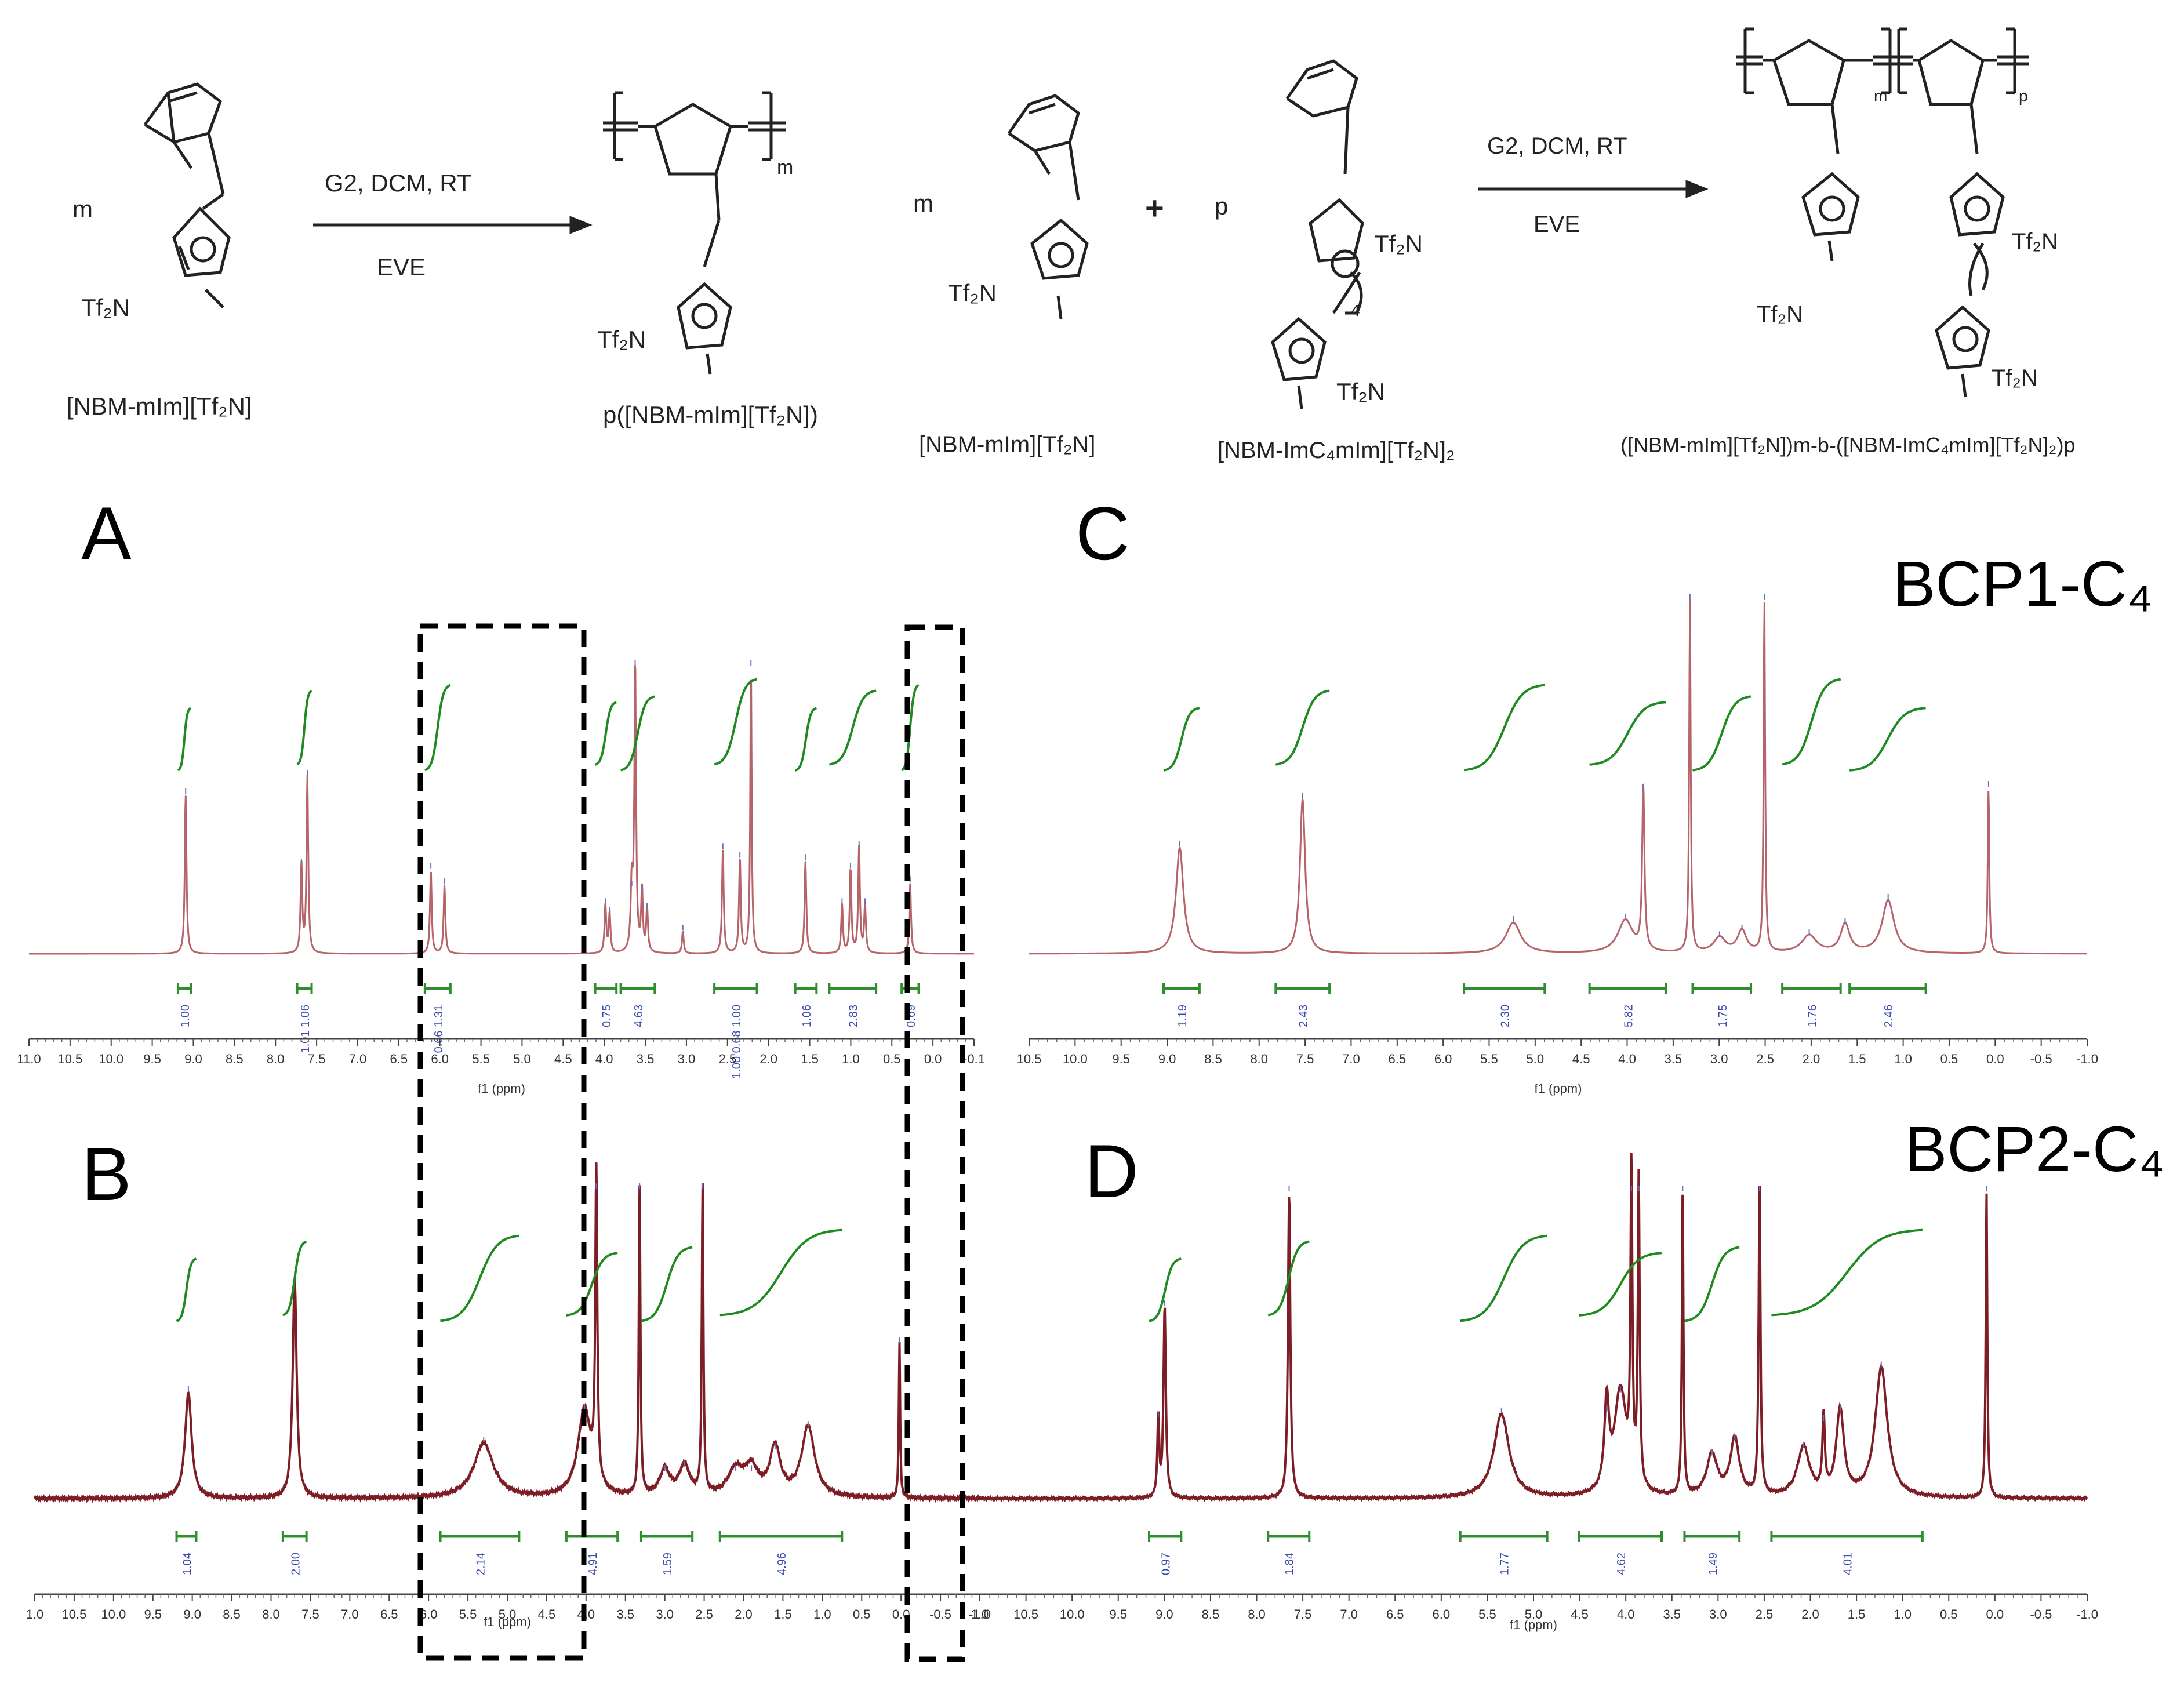 The height and width of the screenshot is (1683, 2184). Describe the element at coordinates (1628, 1016) in the screenshot. I see `integral-value: 5.82` at that location.